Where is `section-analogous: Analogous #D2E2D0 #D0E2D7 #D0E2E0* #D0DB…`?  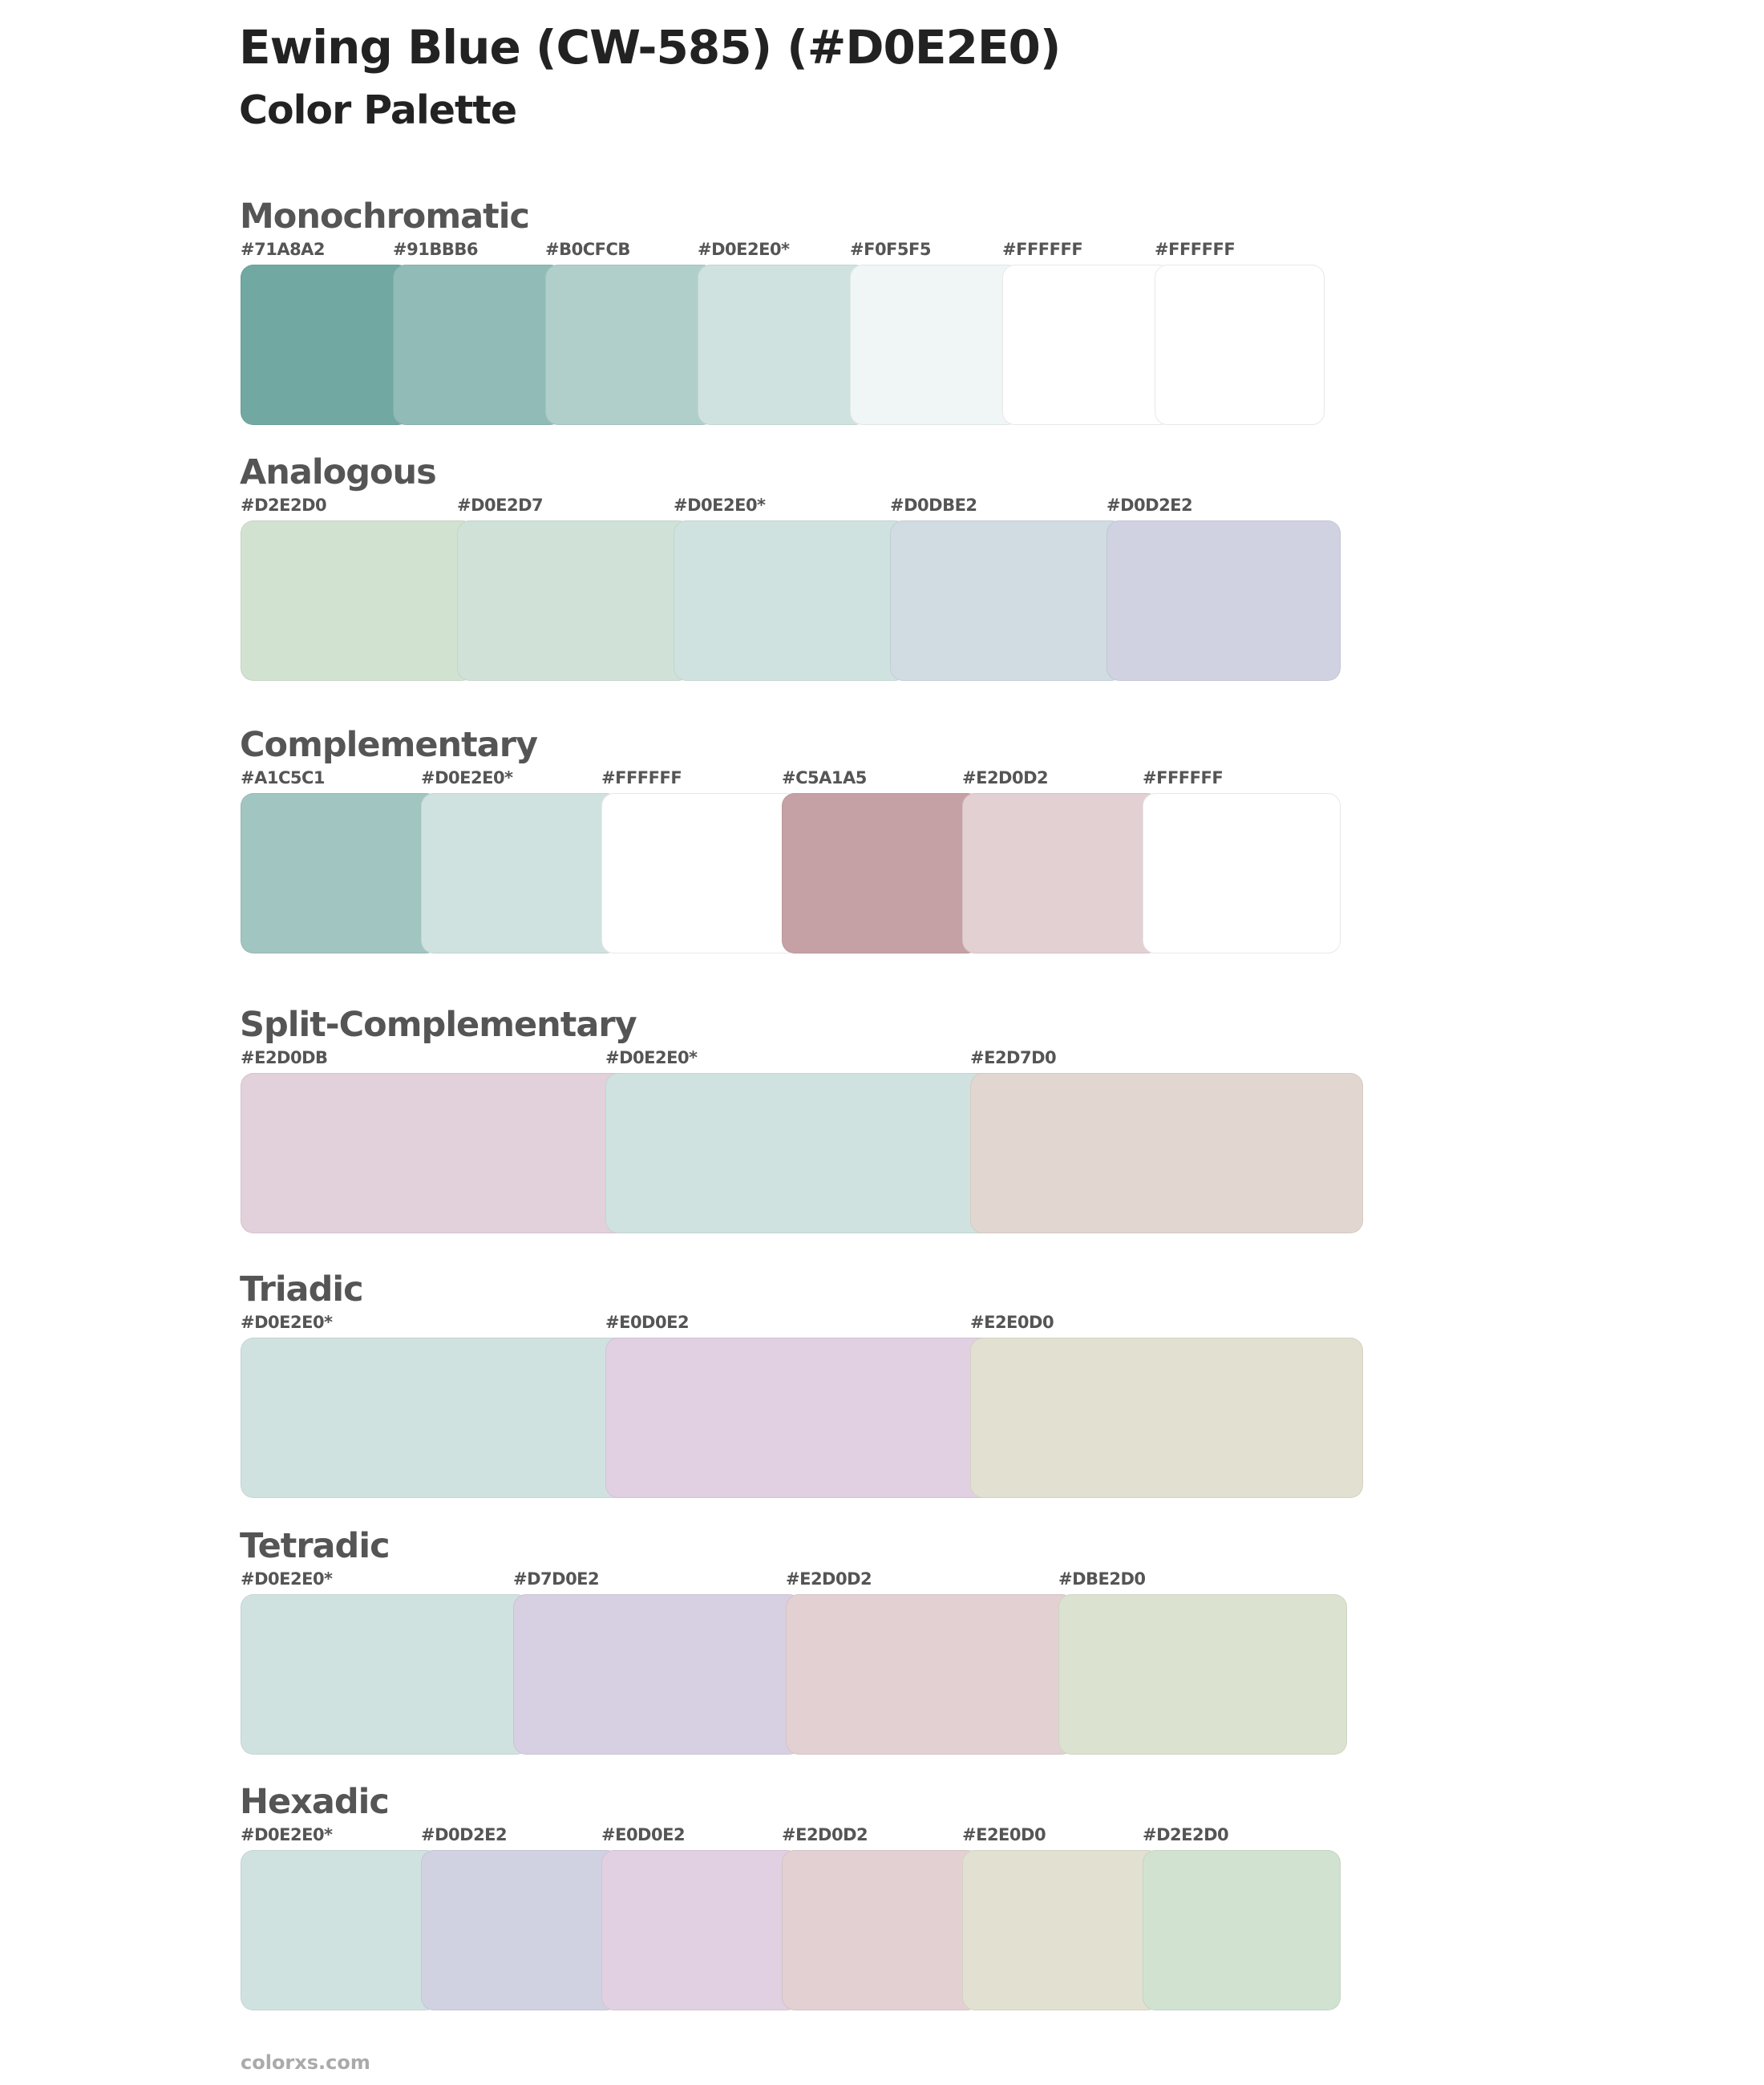 section-analogous: Analogous #D2E2D0 #D0E2D7 #D0E2E0* #D0DB… is located at coordinates (821, 573).